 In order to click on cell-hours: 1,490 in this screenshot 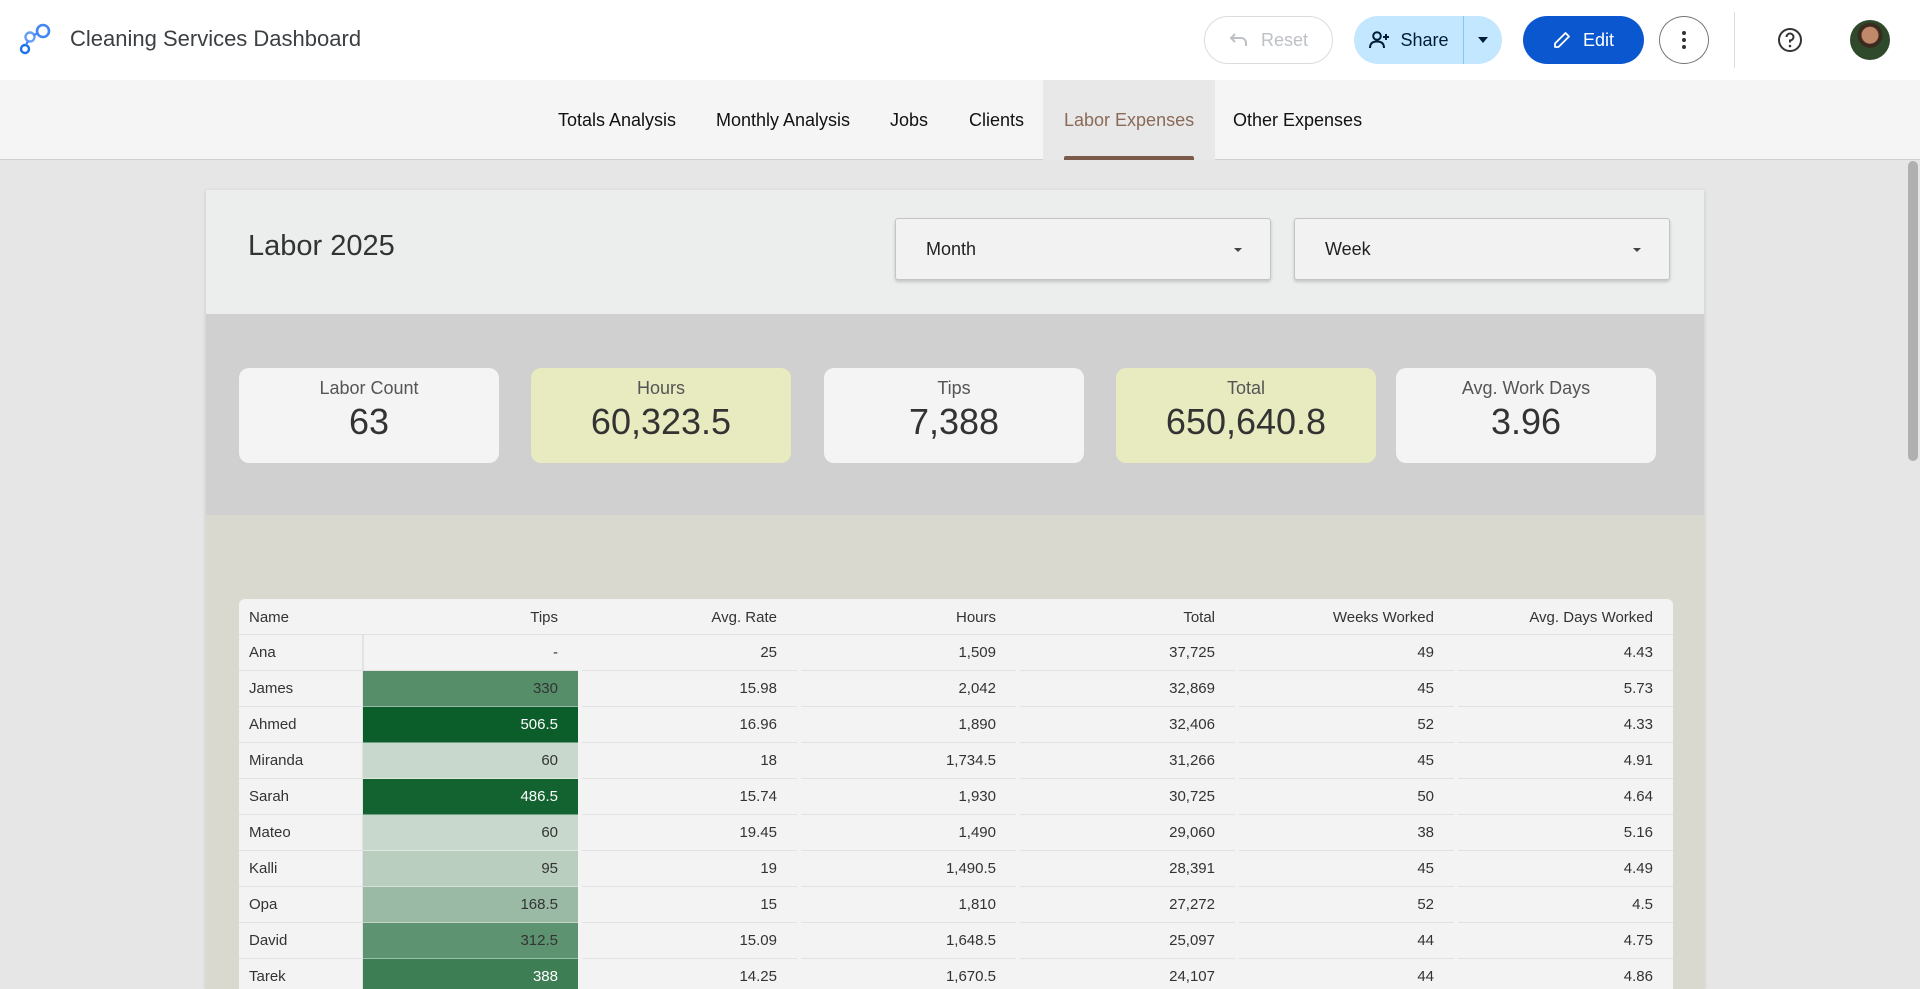, I will do `click(908, 833)`.